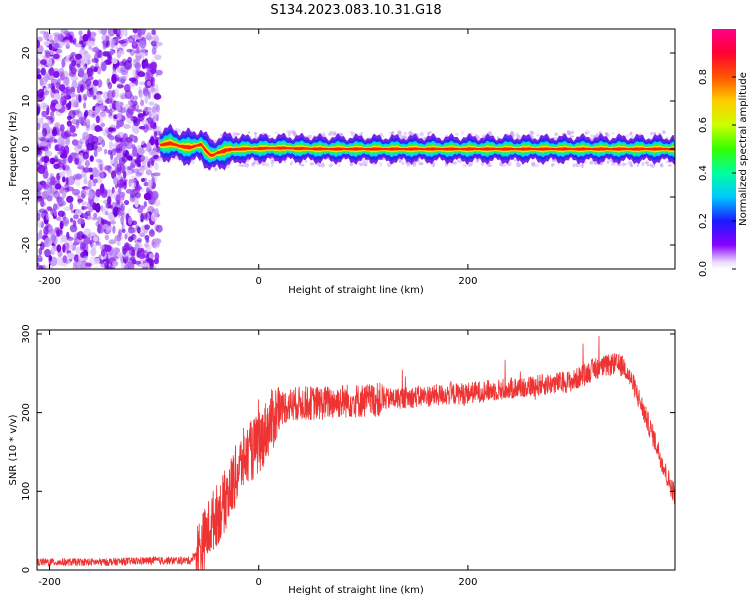 The image size is (750, 600). I want to click on colorbar-tick-label: 0.2, so click(703, 221).